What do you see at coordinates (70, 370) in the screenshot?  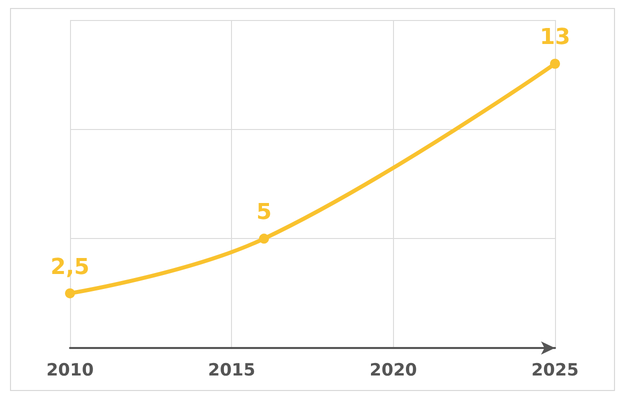 I see `x-tick-label: 2010` at bounding box center [70, 370].